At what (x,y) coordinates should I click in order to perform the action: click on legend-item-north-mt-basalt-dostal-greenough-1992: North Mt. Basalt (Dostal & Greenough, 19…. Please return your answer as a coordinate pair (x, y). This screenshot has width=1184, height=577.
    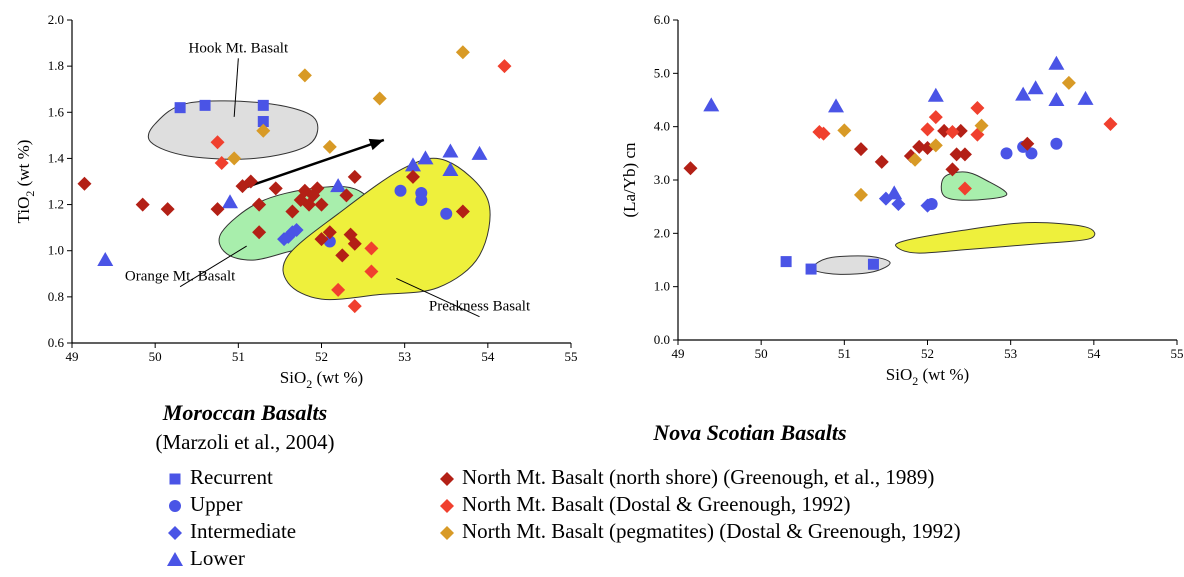
    Looking at the image, I should click on (699, 504).